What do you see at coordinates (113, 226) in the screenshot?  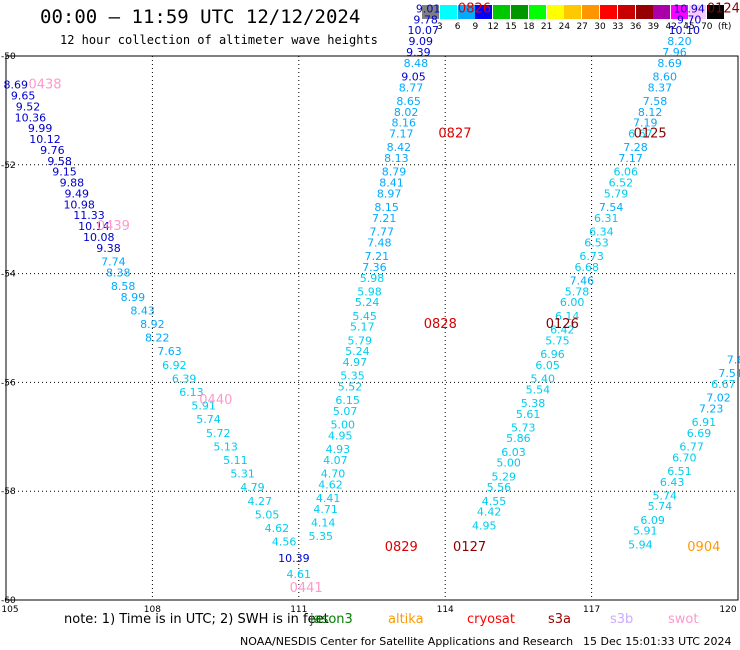 I see `pass-time-label: 0439` at bounding box center [113, 226].